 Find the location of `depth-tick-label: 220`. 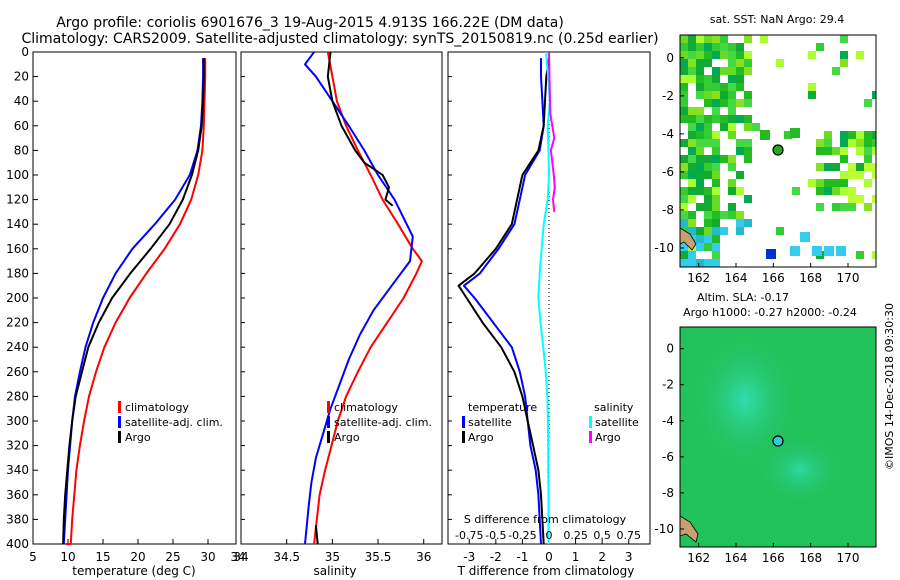

depth-tick-label: 220 is located at coordinates (17, 323).